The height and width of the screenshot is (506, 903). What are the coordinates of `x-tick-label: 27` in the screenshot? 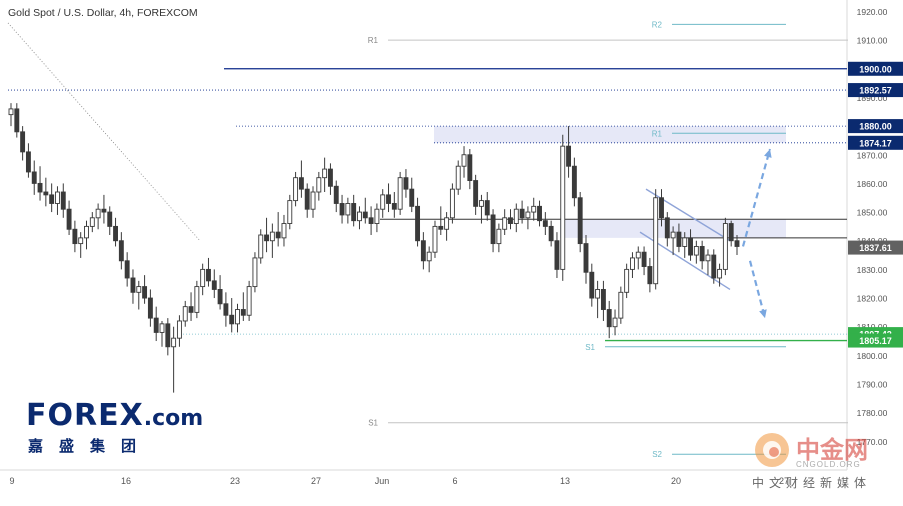 It's located at (784, 481).